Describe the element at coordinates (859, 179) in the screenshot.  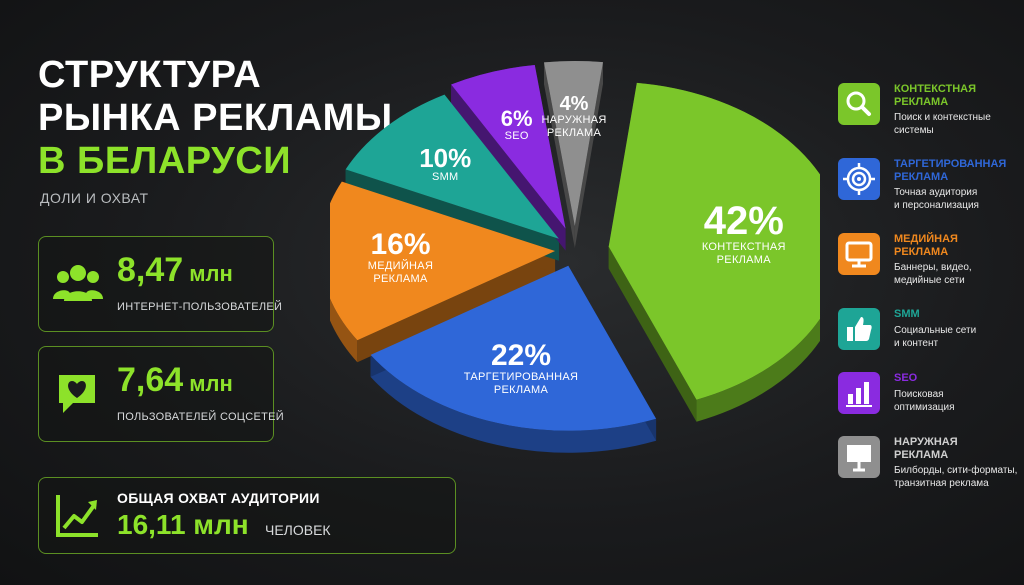
I see `target-icon` at that location.